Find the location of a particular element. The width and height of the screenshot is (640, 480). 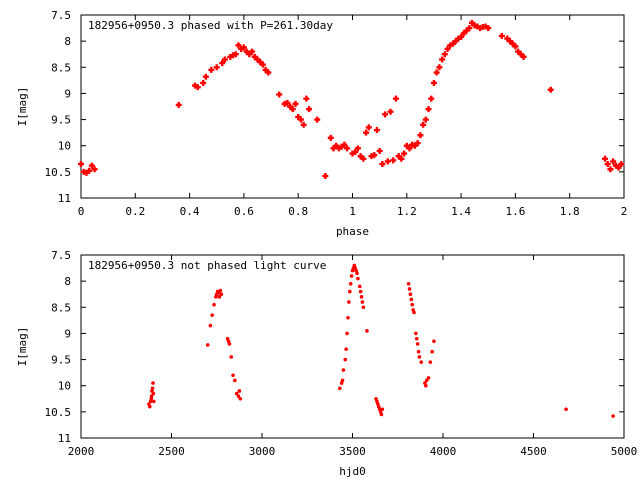

x-tick-label: 3500 is located at coordinates (352, 451).